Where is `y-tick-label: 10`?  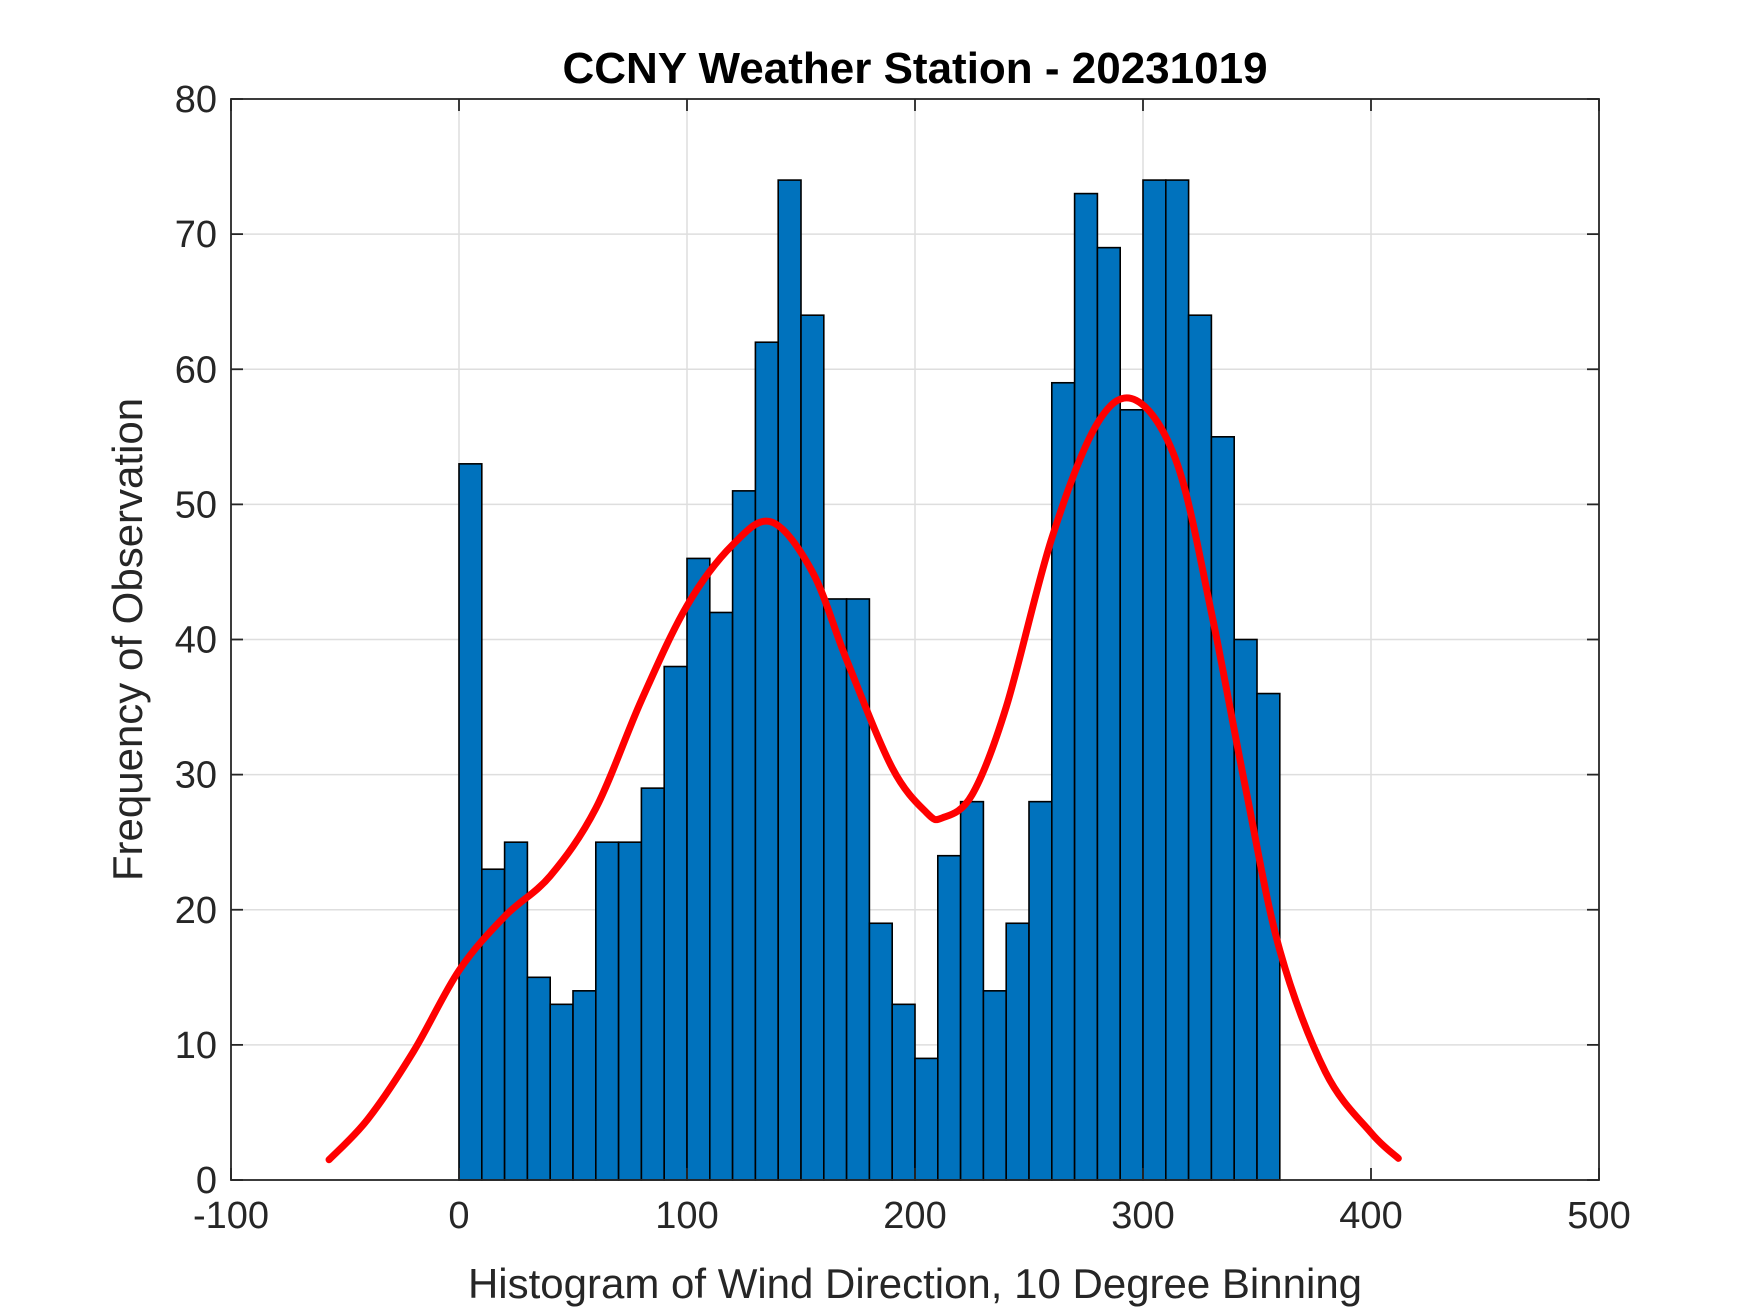
y-tick-label: 10 is located at coordinates (196, 1046).